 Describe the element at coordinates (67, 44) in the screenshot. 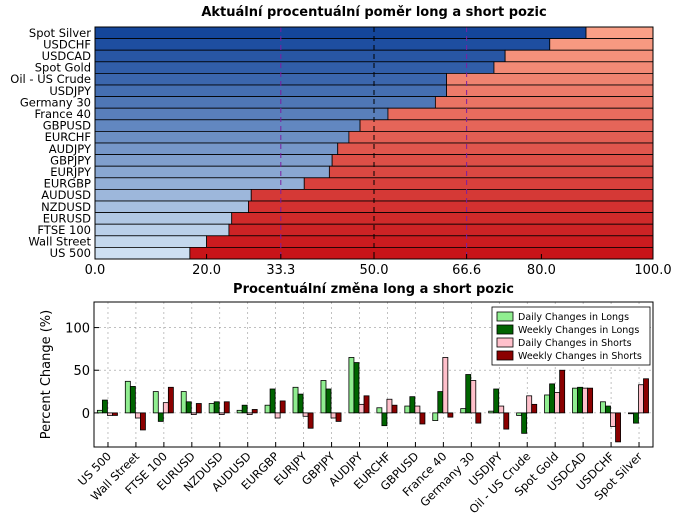

I see `category-label: USDCHF` at that location.